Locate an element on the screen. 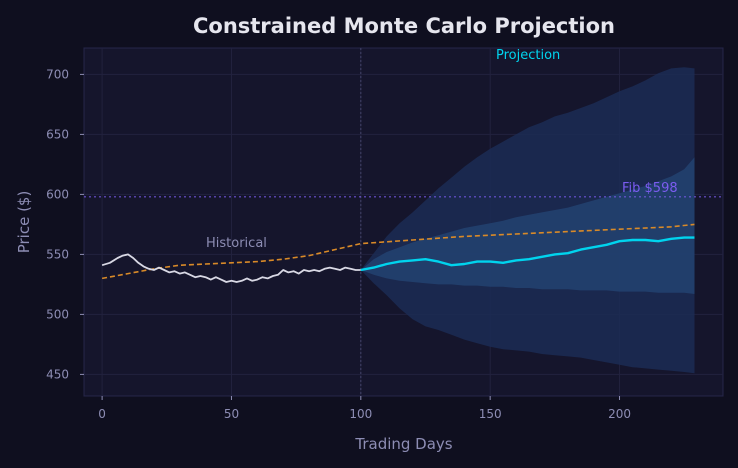  x-tick-label: 0 is located at coordinates (102, 414).